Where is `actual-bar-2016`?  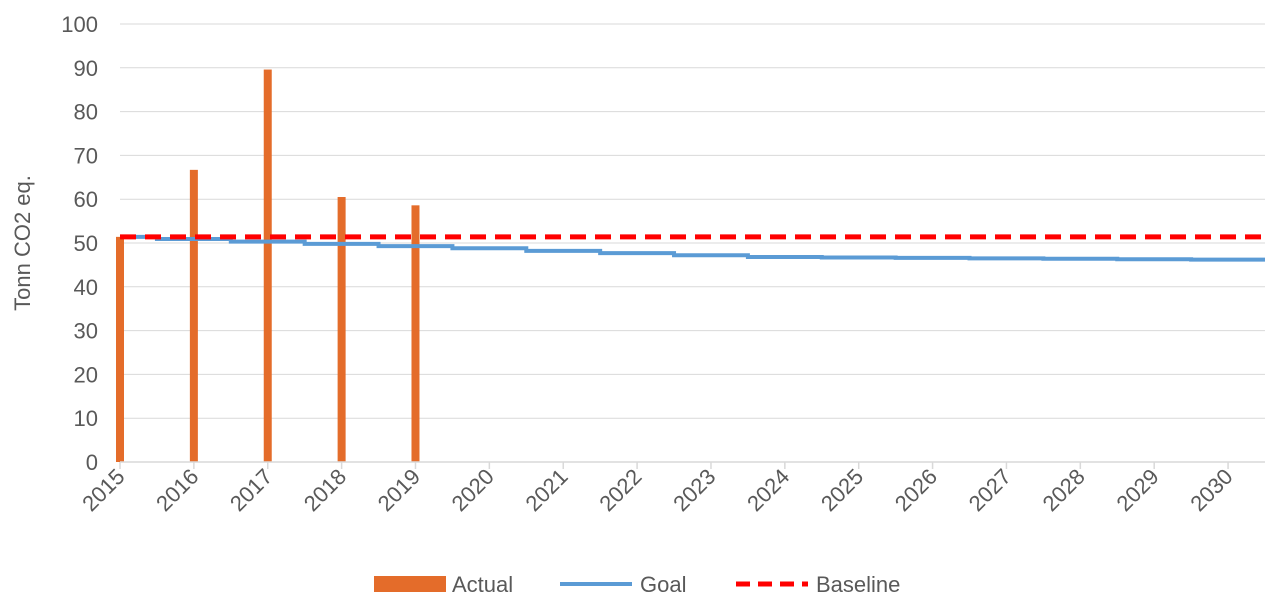
actual-bar-2016 is located at coordinates (193, 315).